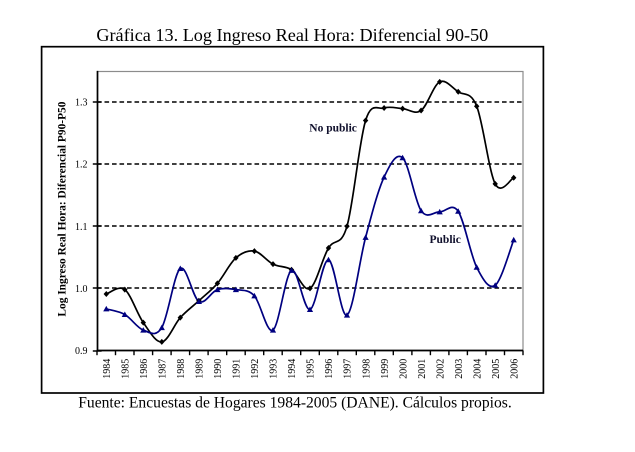  What do you see at coordinates (477, 369) in the screenshot?
I see `svg-text: 2004` at bounding box center [477, 369].